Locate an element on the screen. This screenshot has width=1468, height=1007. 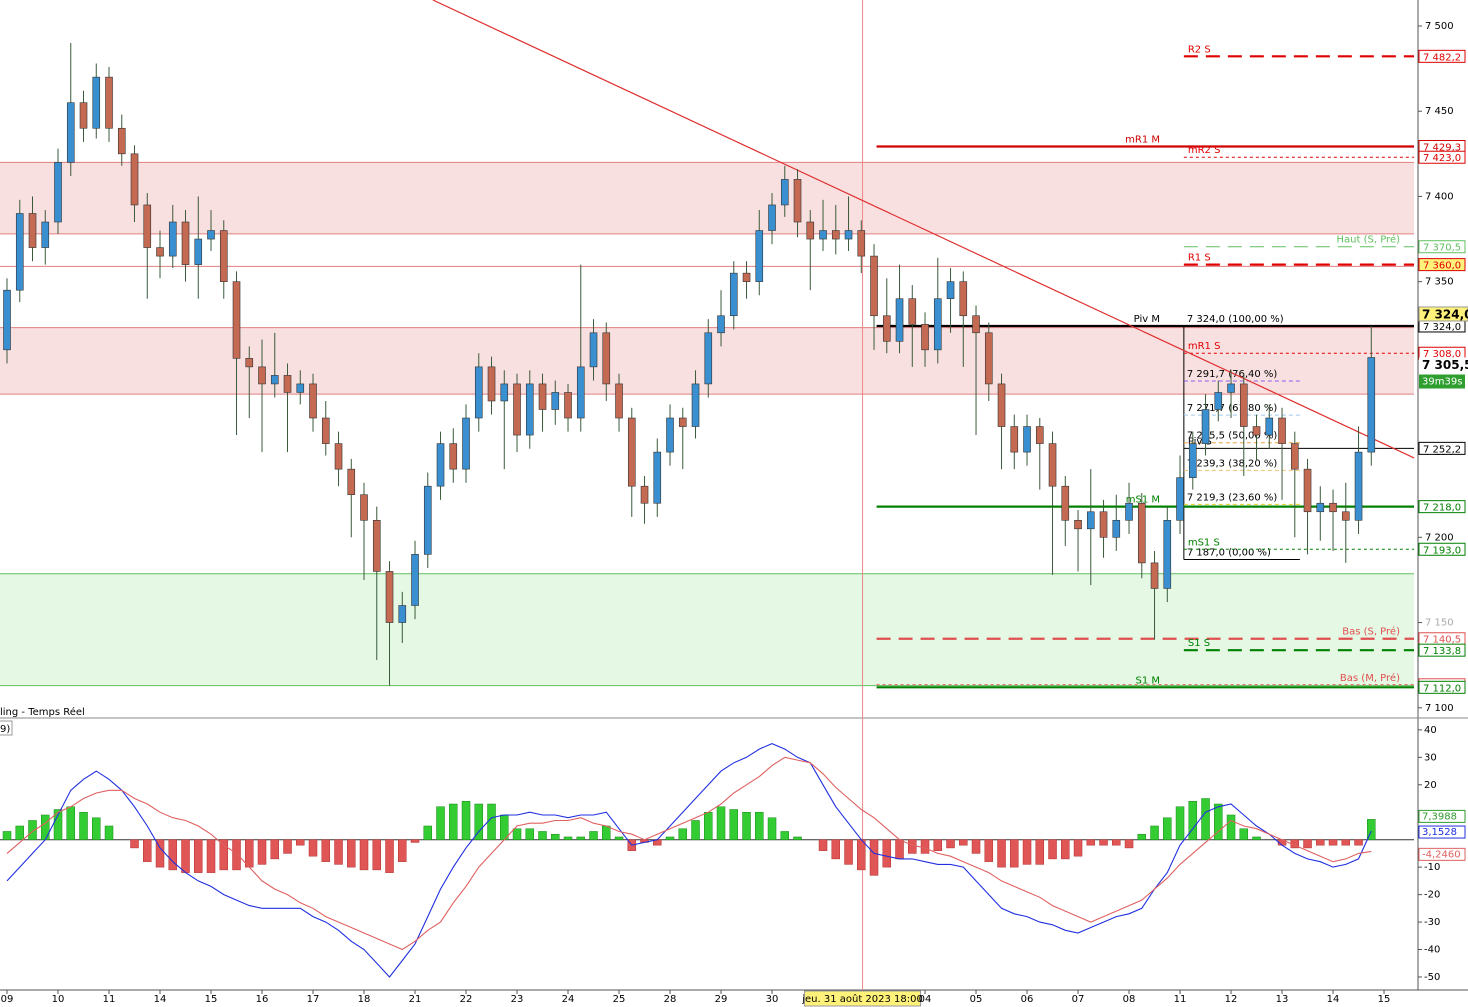
level-label: 7 252,2 is located at coordinates (1442, 449).